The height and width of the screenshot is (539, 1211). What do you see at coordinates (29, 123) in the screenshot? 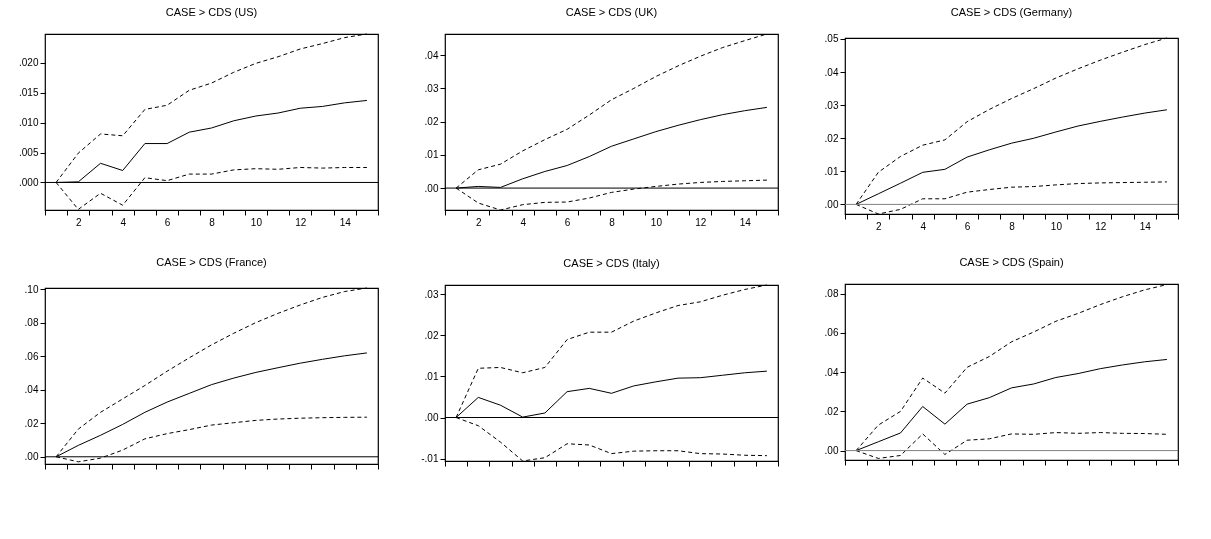
I see `y-tick-label: .010` at bounding box center [29, 123].